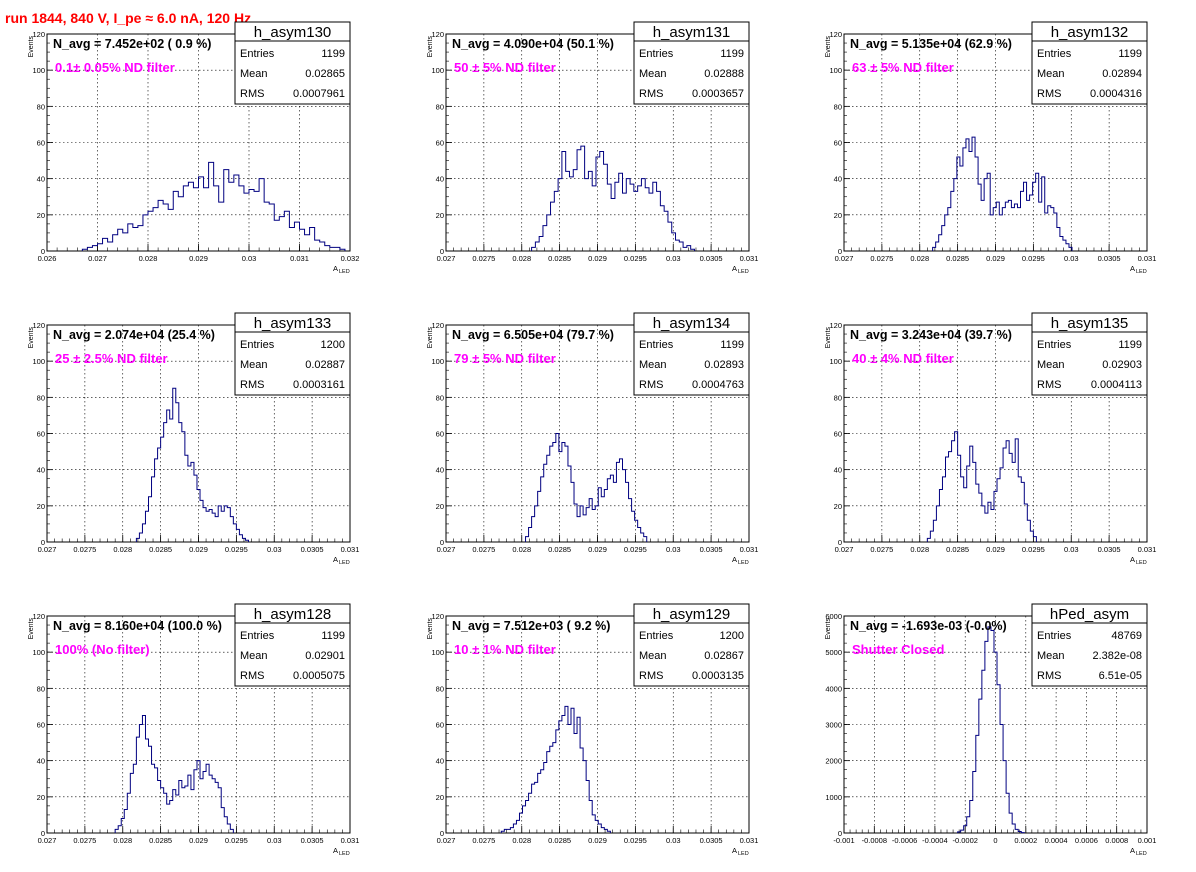 The image size is (1196, 872). Describe the element at coordinates (995, 840) in the screenshot. I see `x-tick-label: 0` at that location.